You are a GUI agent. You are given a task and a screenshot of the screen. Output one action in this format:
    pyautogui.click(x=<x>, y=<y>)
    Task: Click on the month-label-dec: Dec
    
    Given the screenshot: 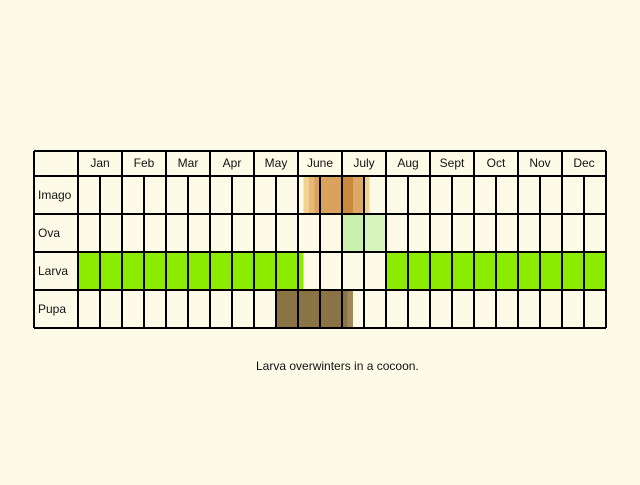 What is the action you would take?
    pyautogui.click(x=583, y=163)
    